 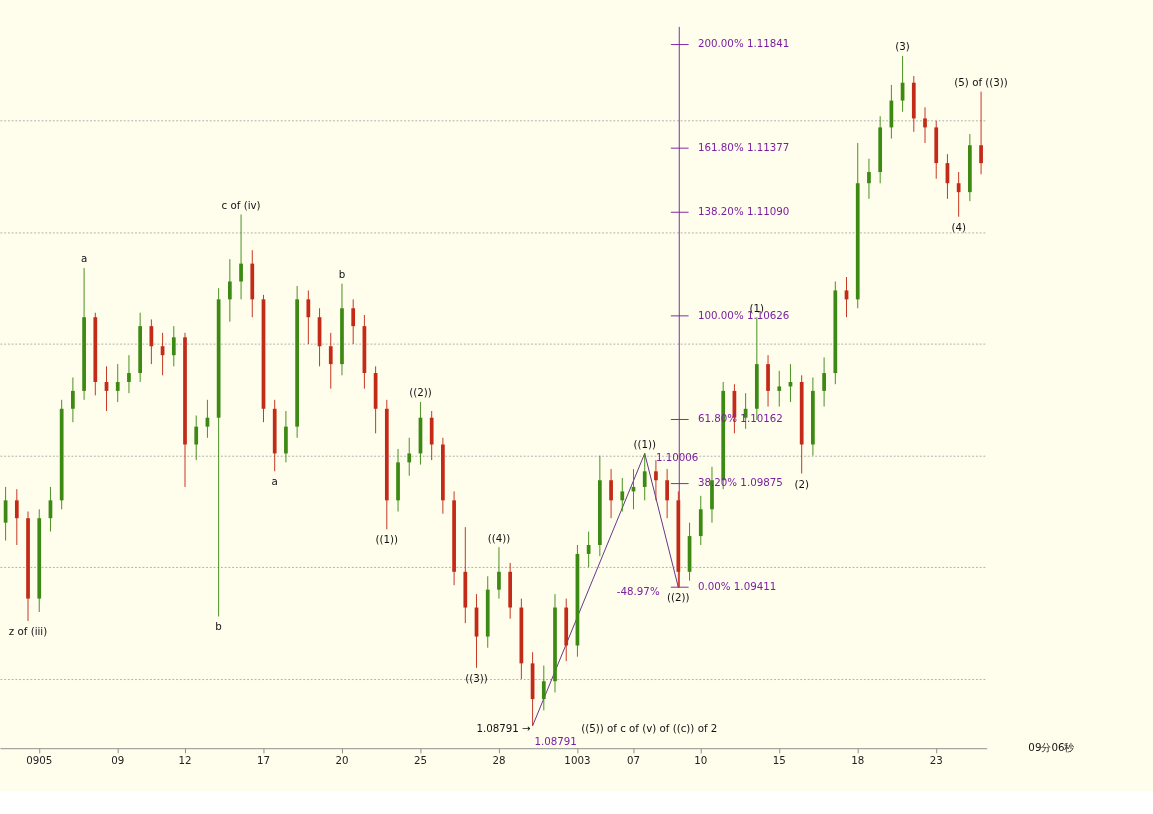 What do you see at coordinates (981, 82) in the screenshot?
I see `annotation: (5) of ((3))` at bounding box center [981, 82].